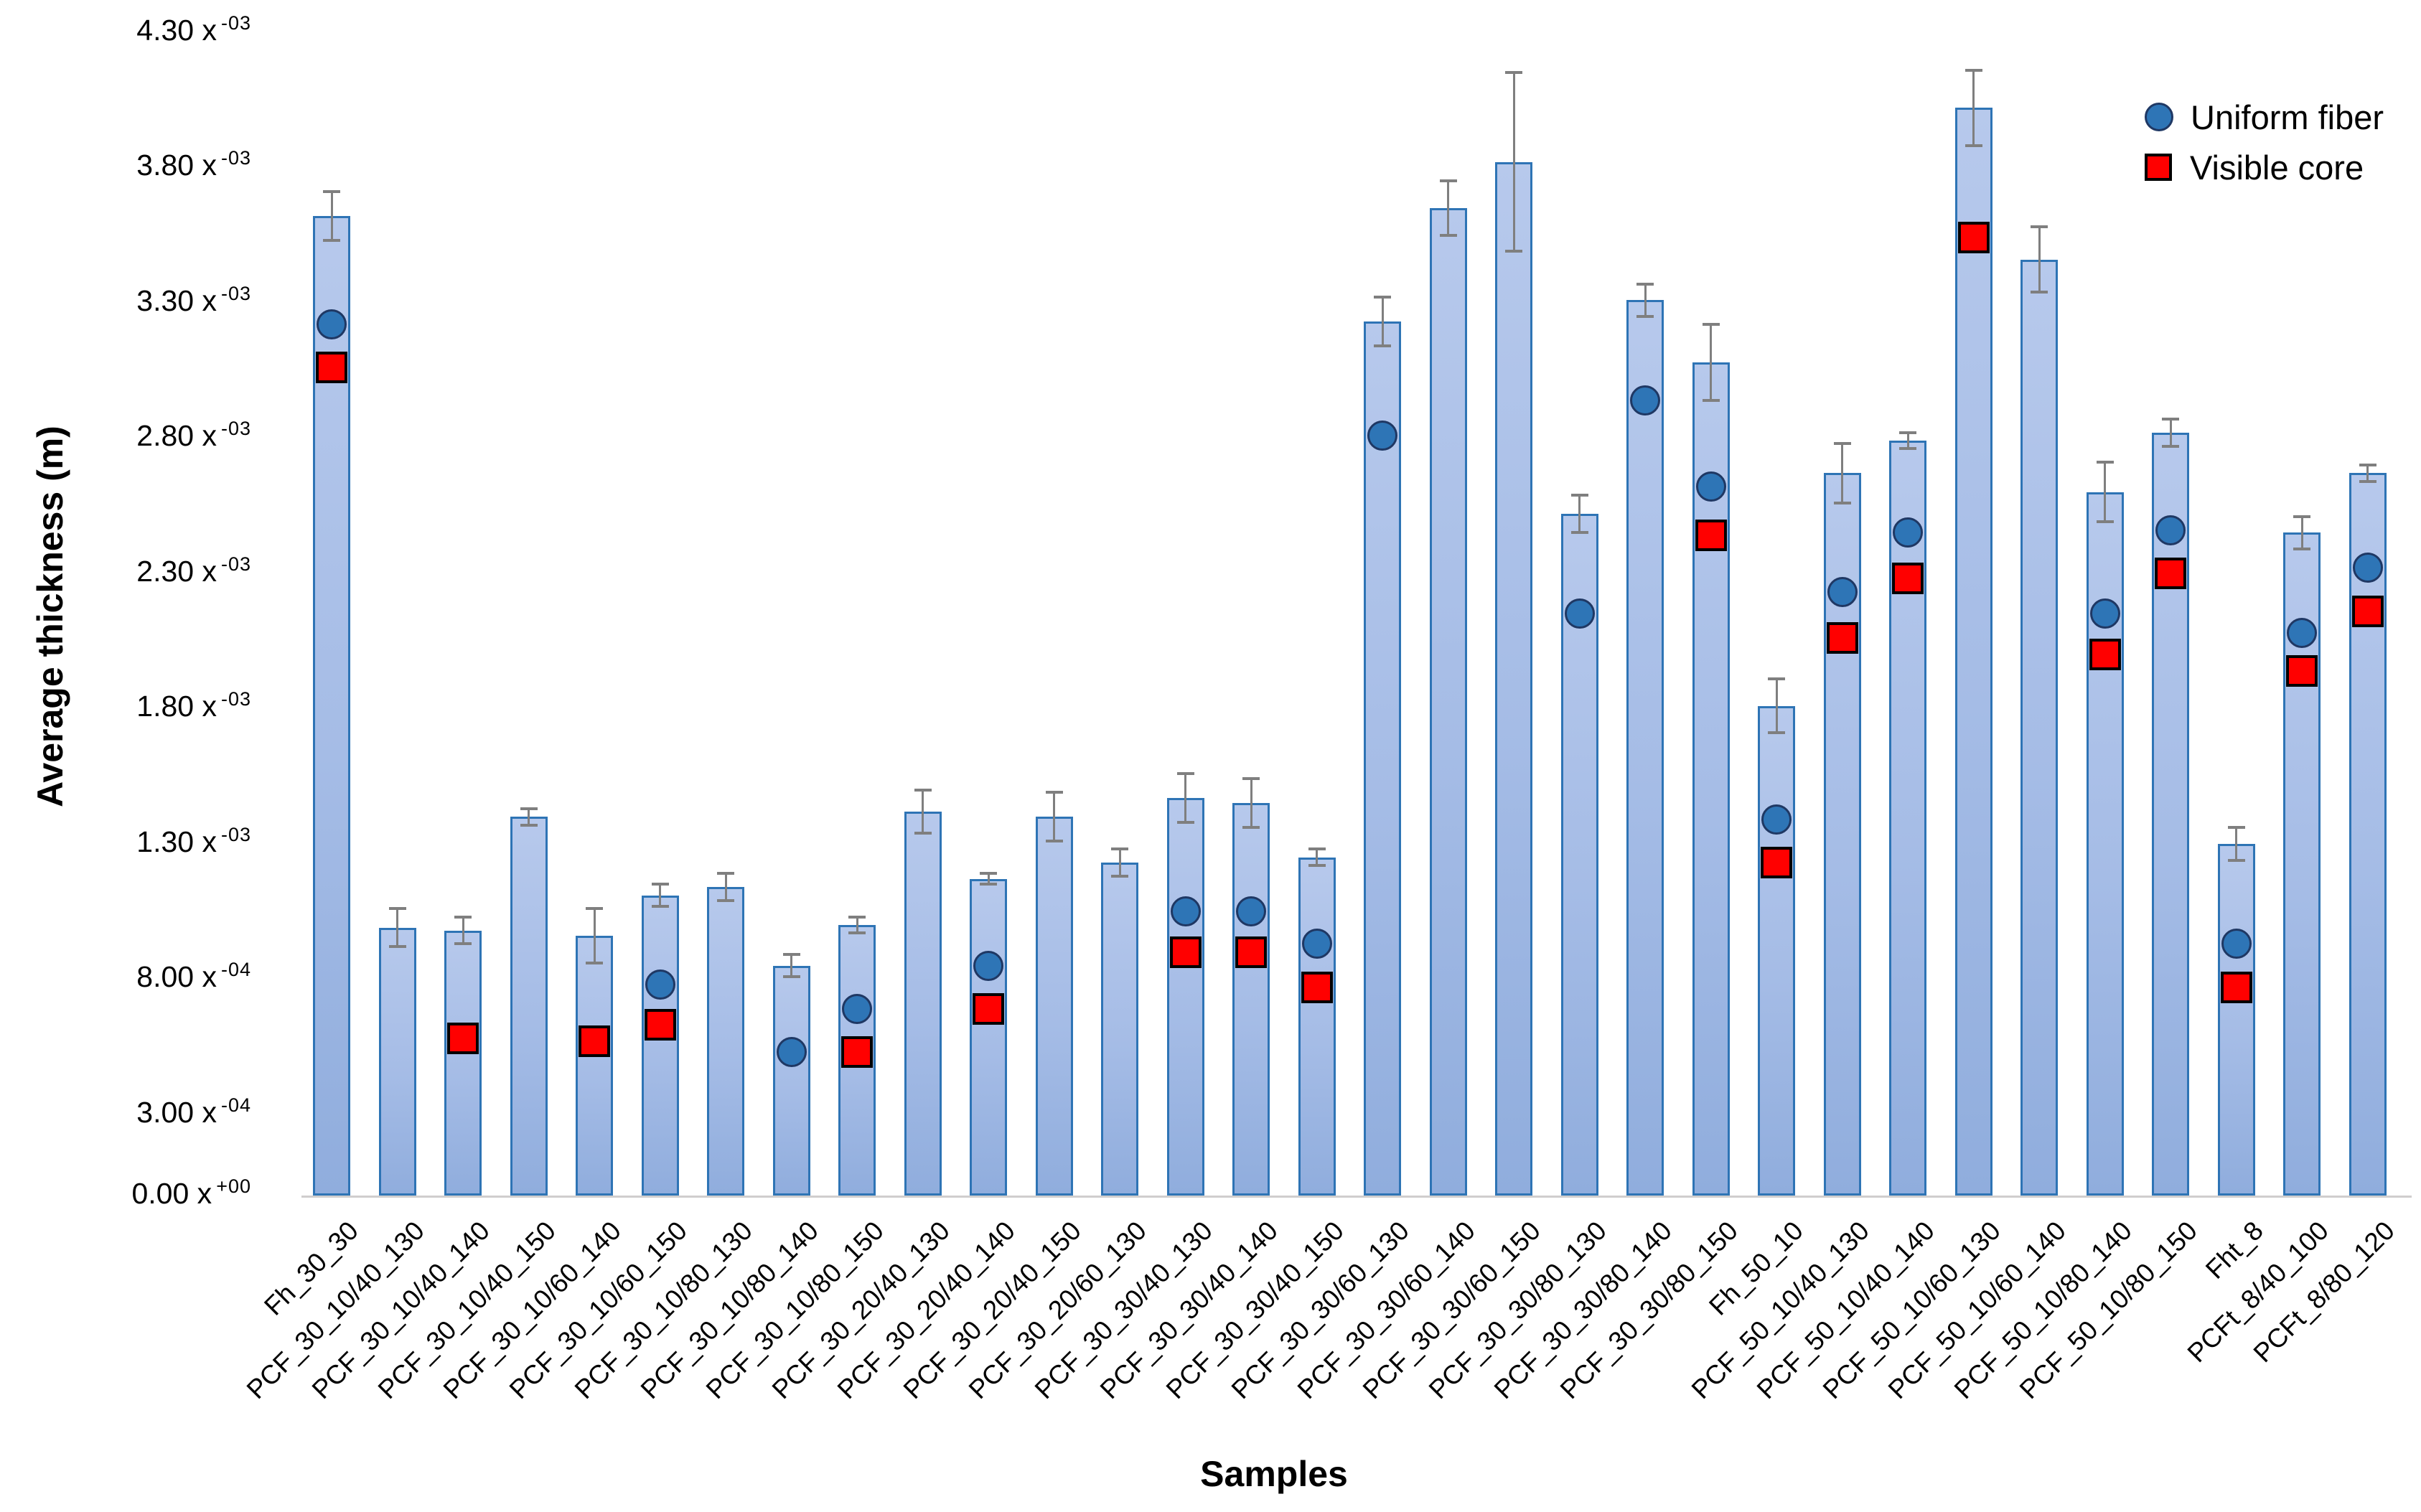  What do you see at coordinates (2287, 117) in the screenshot?
I see `legend-label-uniform-fiber: Uniform fiber` at bounding box center [2287, 117].